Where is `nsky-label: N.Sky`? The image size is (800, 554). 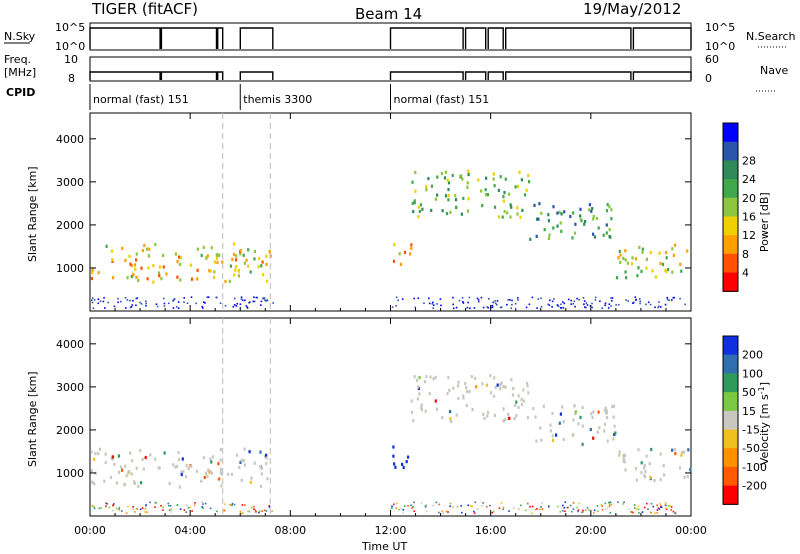 nsky-label: N.Sky is located at coordinates (20, 36).